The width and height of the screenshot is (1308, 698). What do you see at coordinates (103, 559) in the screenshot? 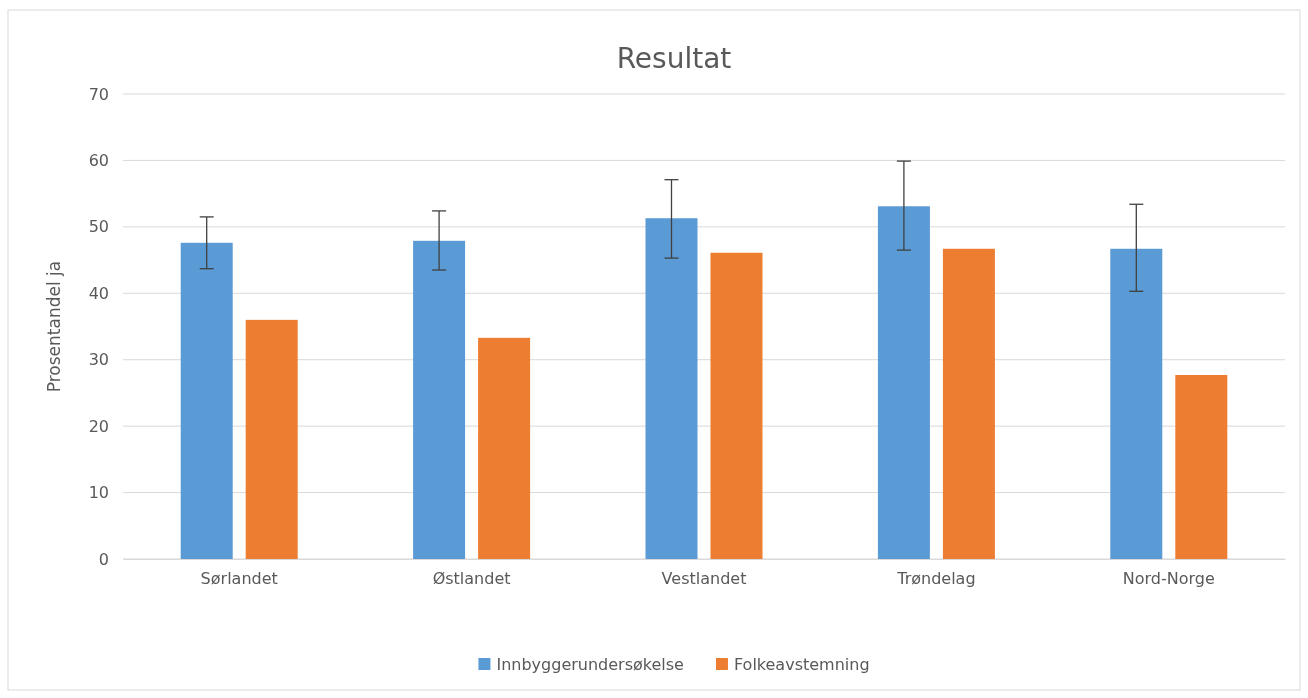
I see `y-tick-label: 0` at bounding box center [103, 559].